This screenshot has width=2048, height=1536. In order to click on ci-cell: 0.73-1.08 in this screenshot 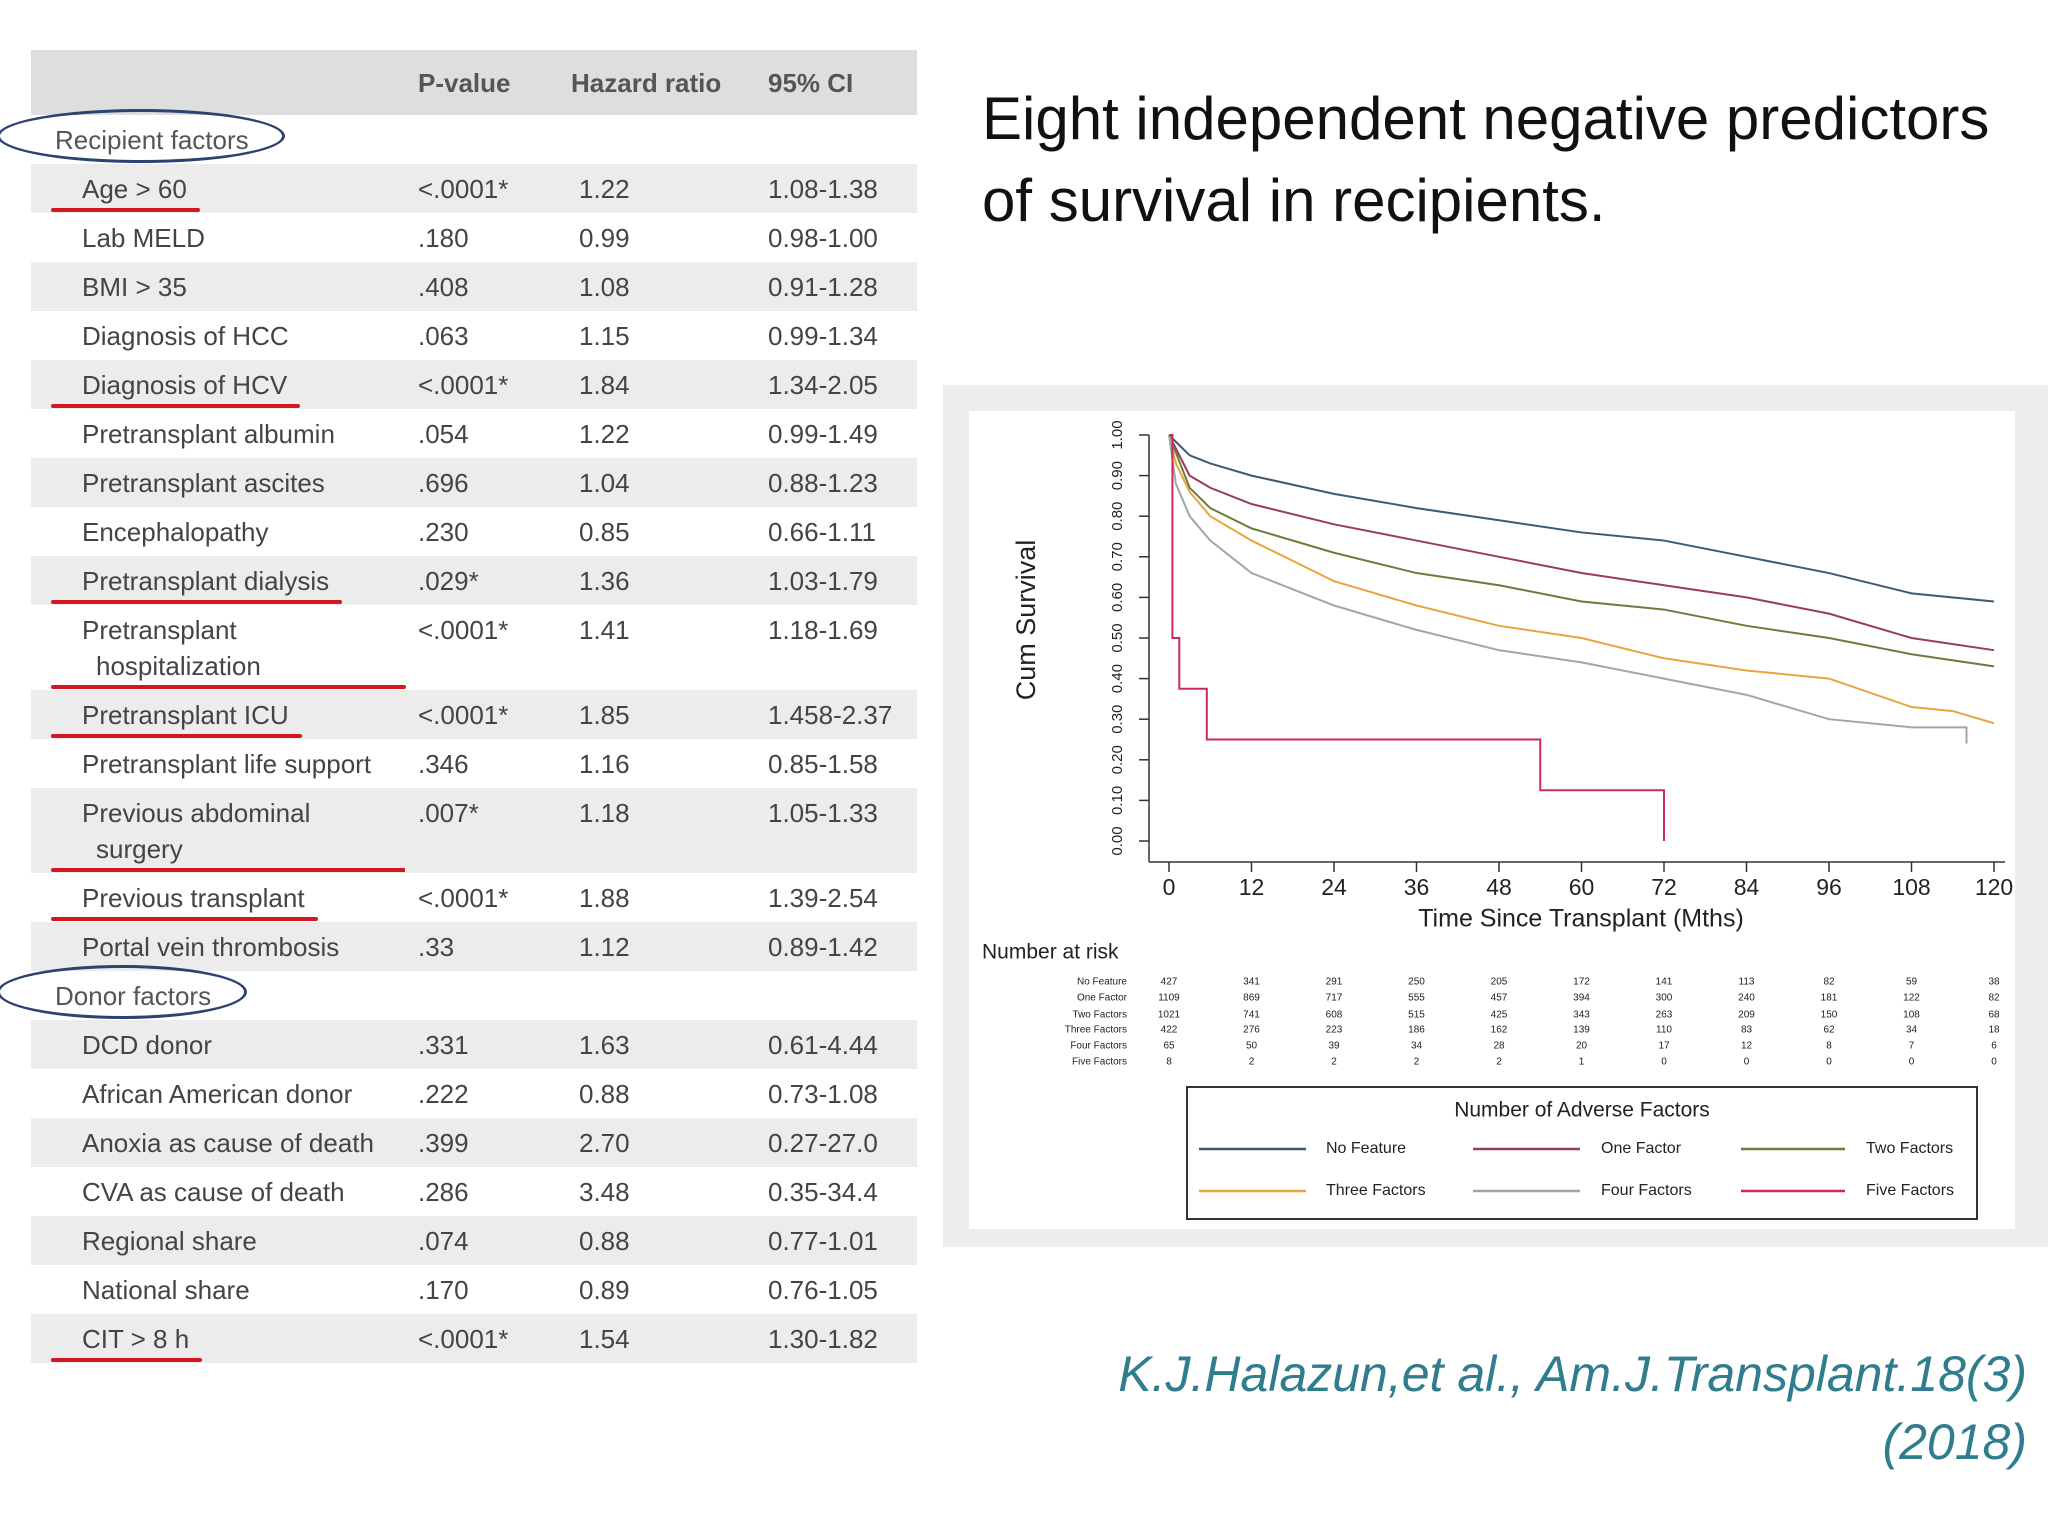, I will do `click(823, 1093)`.